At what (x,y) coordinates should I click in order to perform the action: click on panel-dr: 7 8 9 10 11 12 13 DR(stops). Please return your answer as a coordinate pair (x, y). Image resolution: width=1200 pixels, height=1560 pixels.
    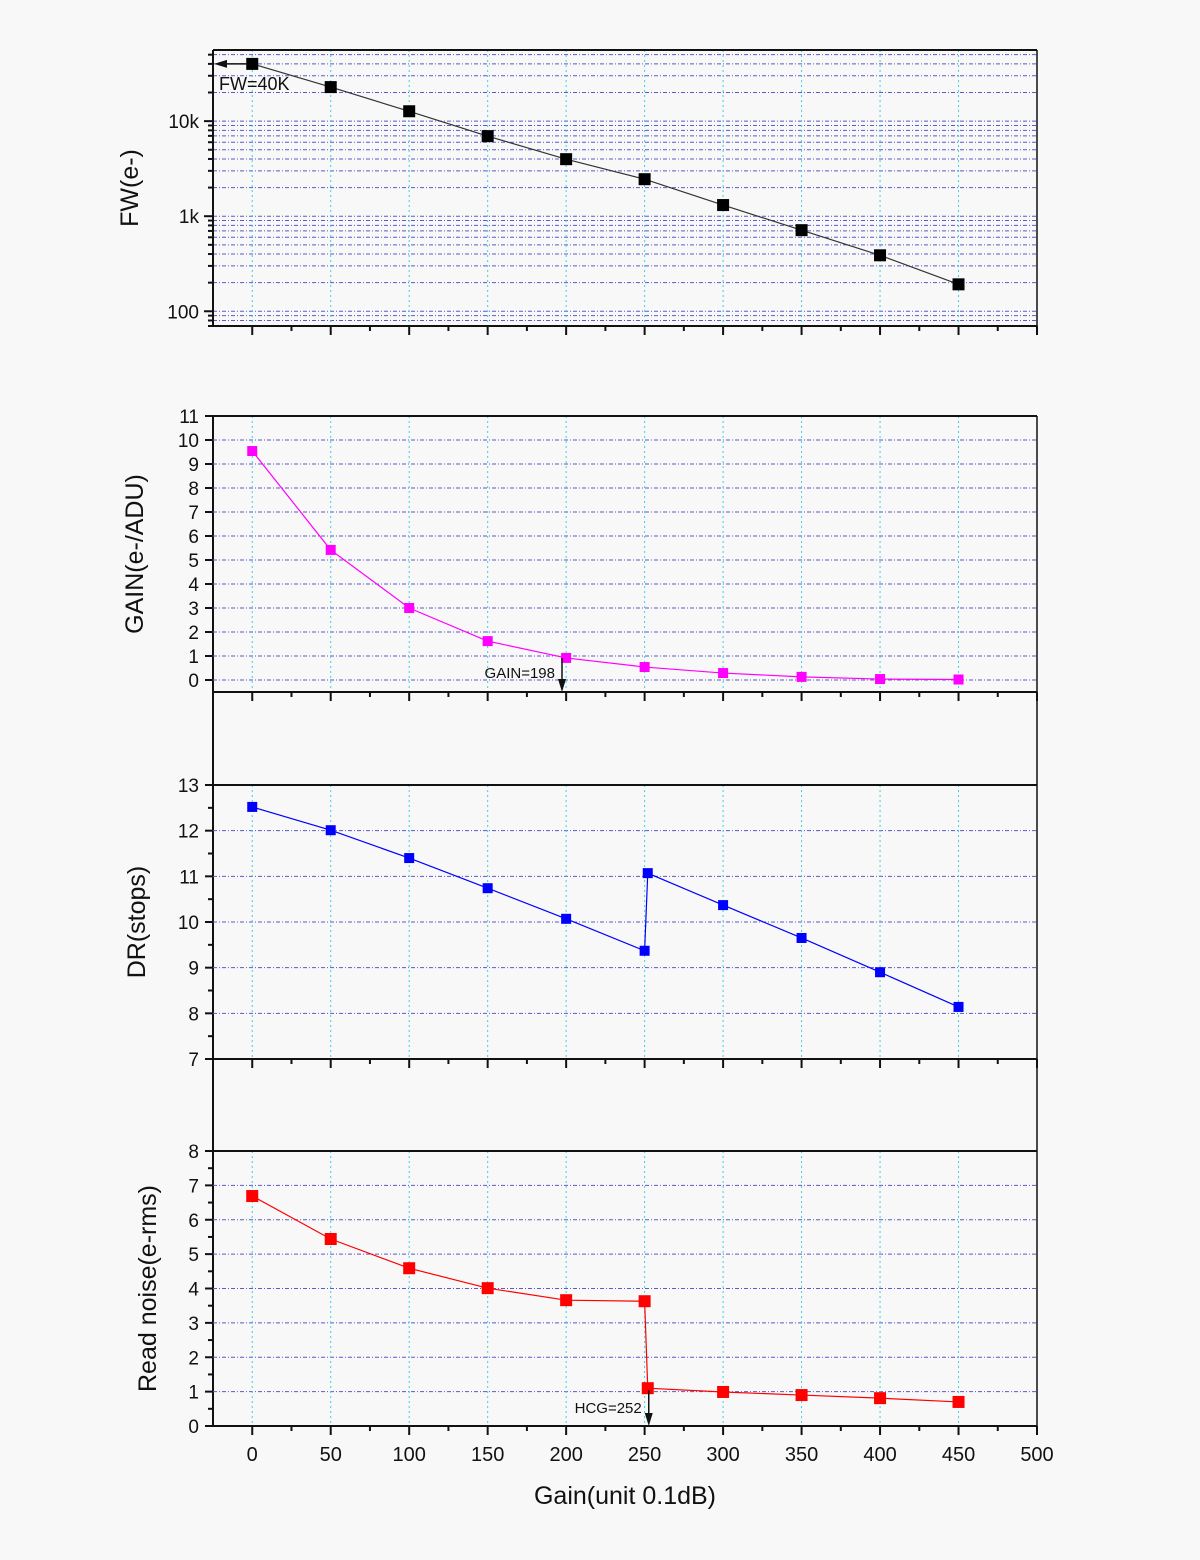
    Looking at the image, I should click on (580, 923).